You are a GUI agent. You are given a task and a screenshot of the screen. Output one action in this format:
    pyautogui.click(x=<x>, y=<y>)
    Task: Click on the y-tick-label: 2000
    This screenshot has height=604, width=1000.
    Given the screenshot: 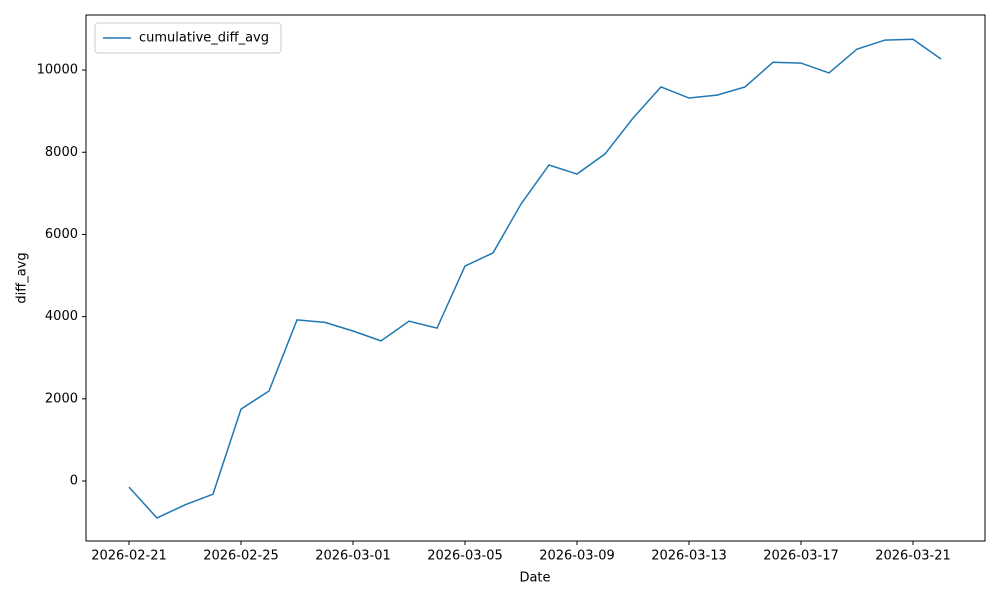 What is the action you would take?
    pyautogui.click(x=61, y=398)
    